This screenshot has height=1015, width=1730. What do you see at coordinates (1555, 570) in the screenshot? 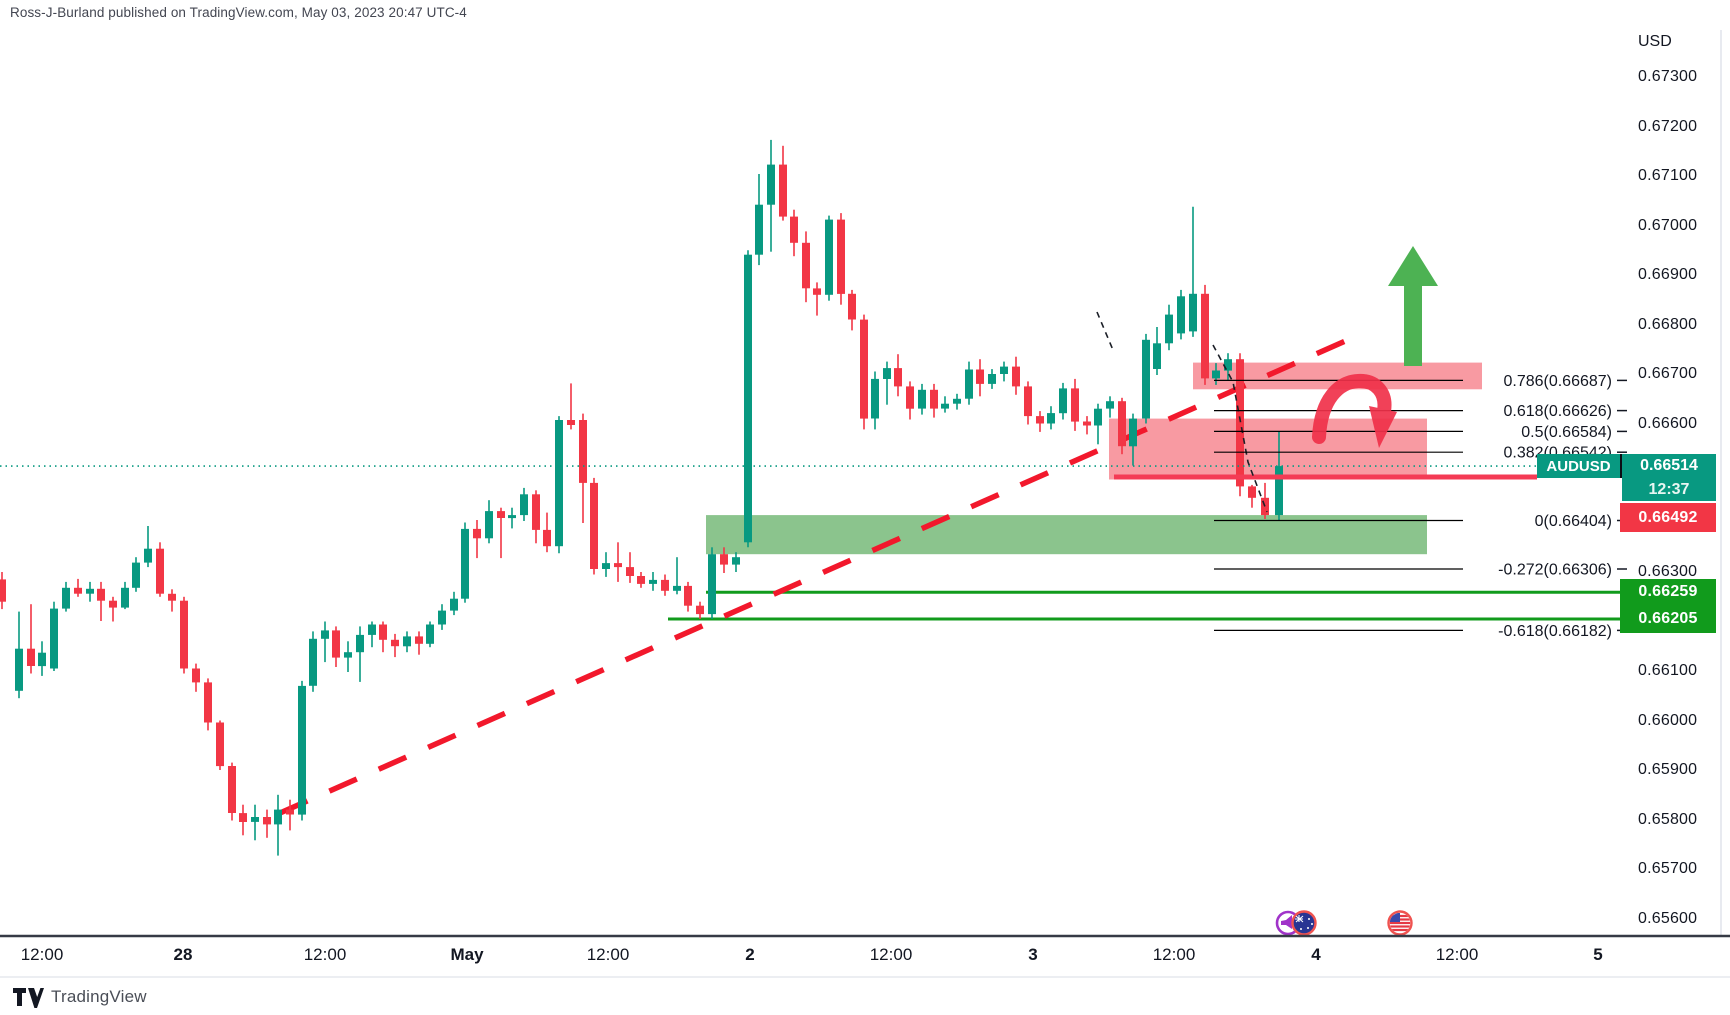
I see `fib-level-label: -0.272(0.66306)` at bounding box center [1555, 570].